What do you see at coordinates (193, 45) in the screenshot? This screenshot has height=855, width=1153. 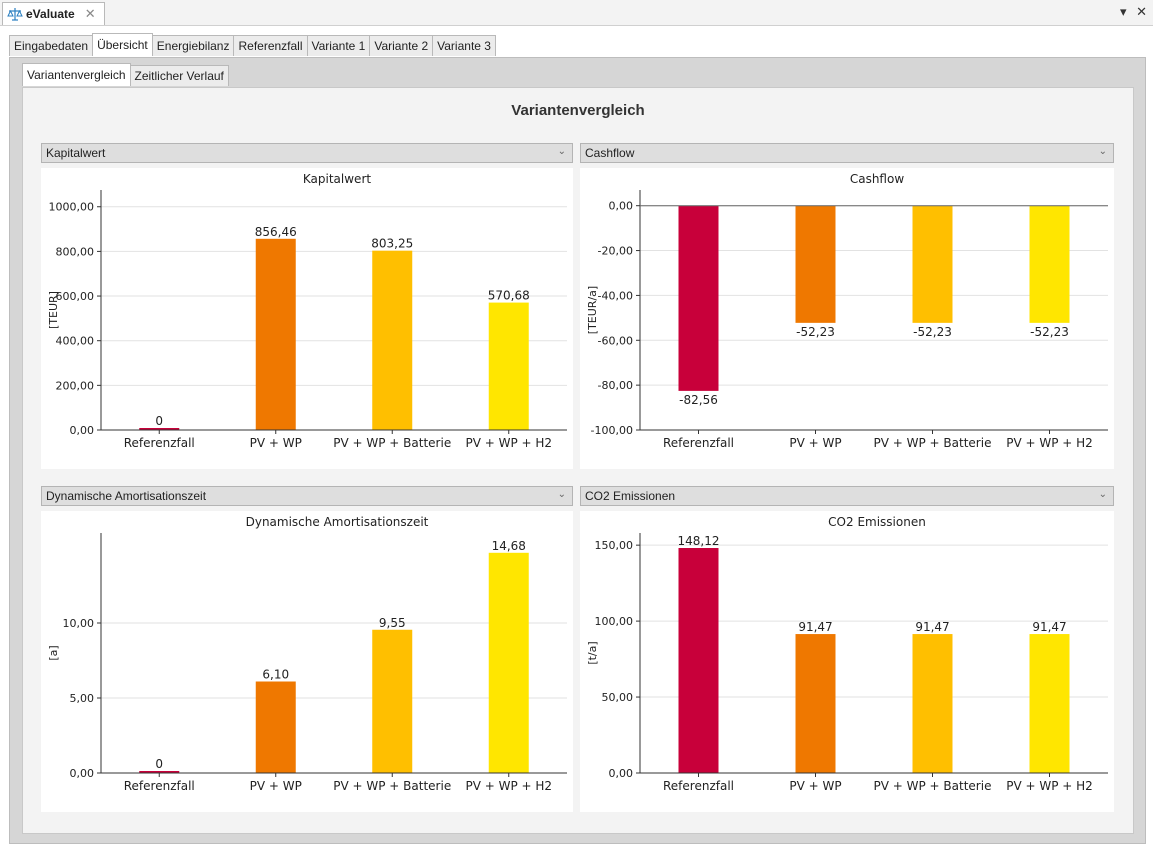 I see `tab-energiebilanz: Energiebilanz` at bounding box center [193, 45].